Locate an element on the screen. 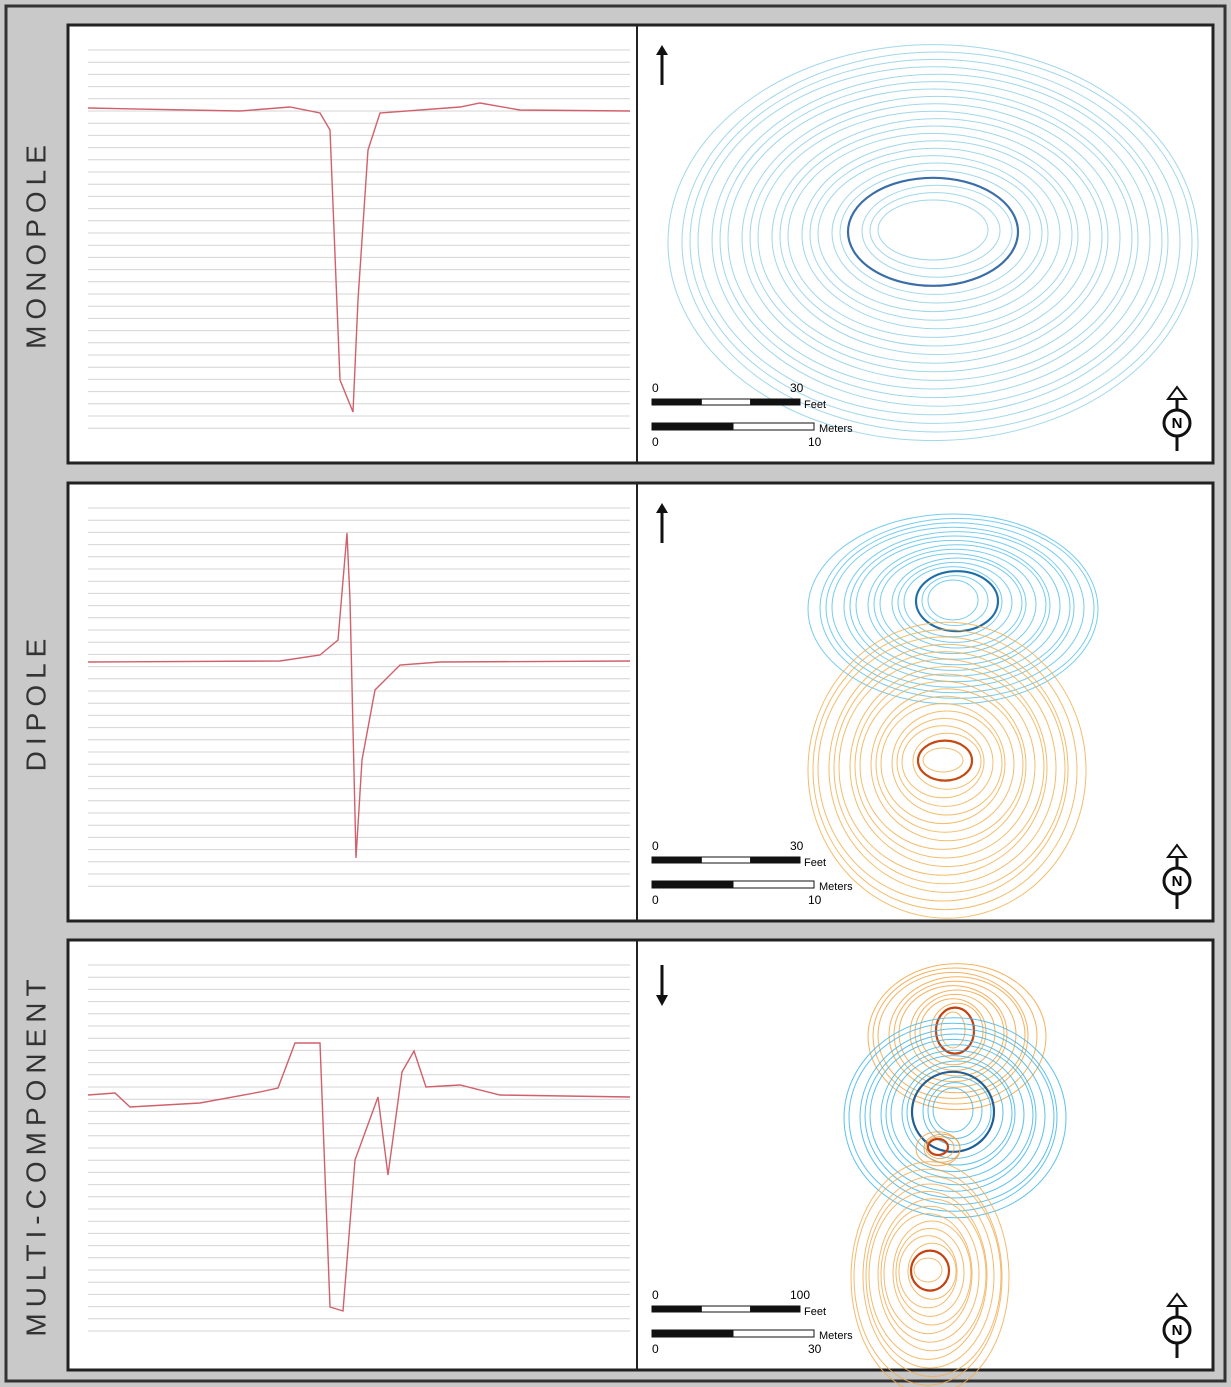 The width and height of the screenshot is (1231, 1387). south-arrow-head is located at coordinates (662, 1000).